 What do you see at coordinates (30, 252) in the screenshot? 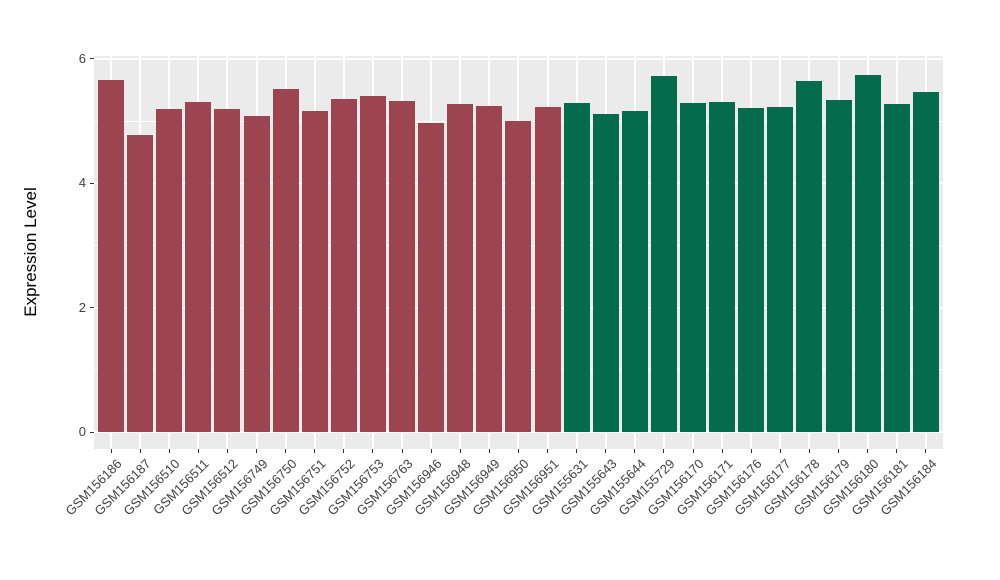
I see `y-axis-title: Expression Level` at bounding box center [30, 252].